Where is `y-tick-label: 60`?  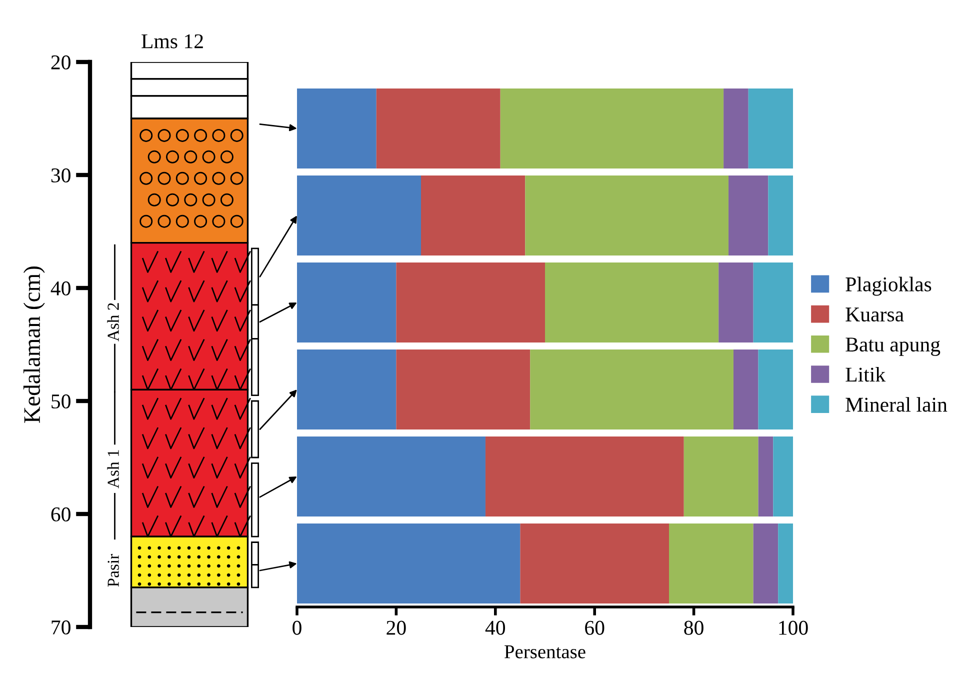
y-tick-label: 60 is located at coordinates (60, 514).